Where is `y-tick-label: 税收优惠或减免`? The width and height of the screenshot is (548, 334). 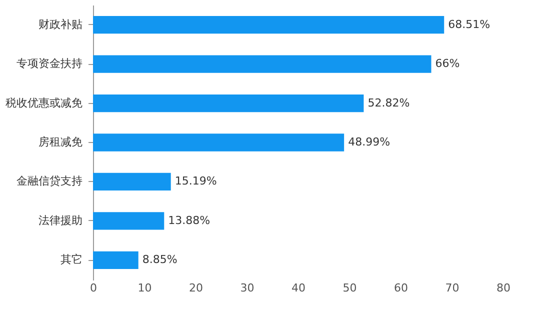 y-tick-label: 税收优惠或减免 is located at coordinates (44, 103).